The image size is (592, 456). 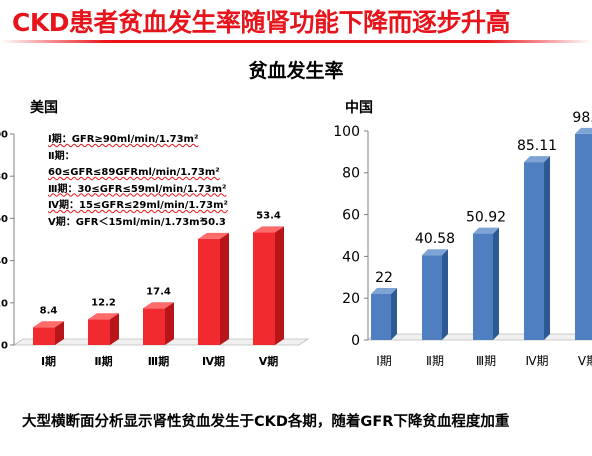 What do you see at coordinates (134, 172) in the screenshot?
I see `legend-line: 60≤GFR≤89GFRml/min/1.73m²` at bounding box center [134, 172].